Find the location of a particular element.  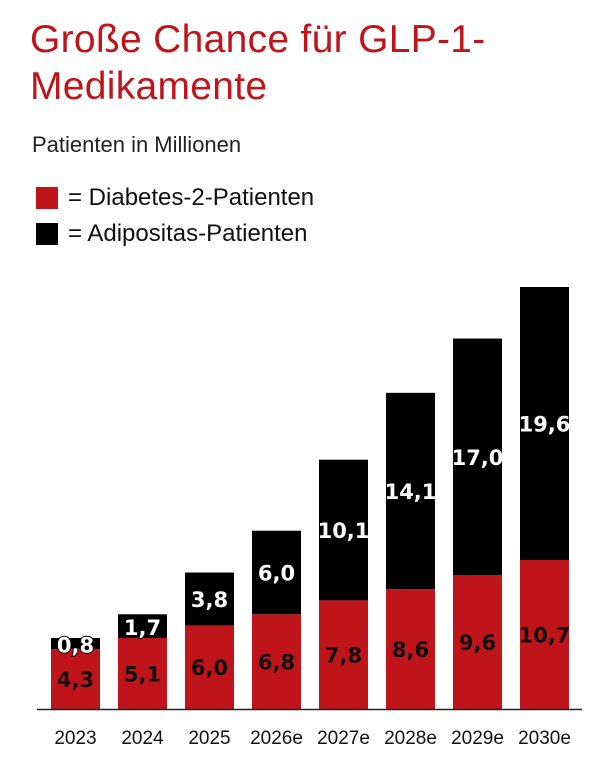

x-tick-label: 2024 is located at coordinates (142, 738).